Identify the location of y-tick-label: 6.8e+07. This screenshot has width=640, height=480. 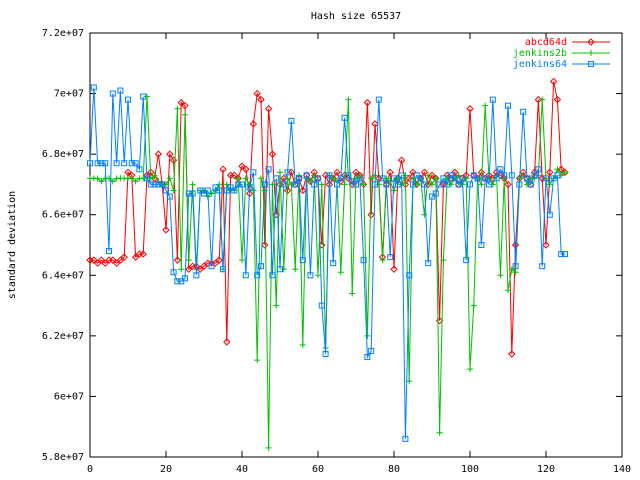
(63, 154).